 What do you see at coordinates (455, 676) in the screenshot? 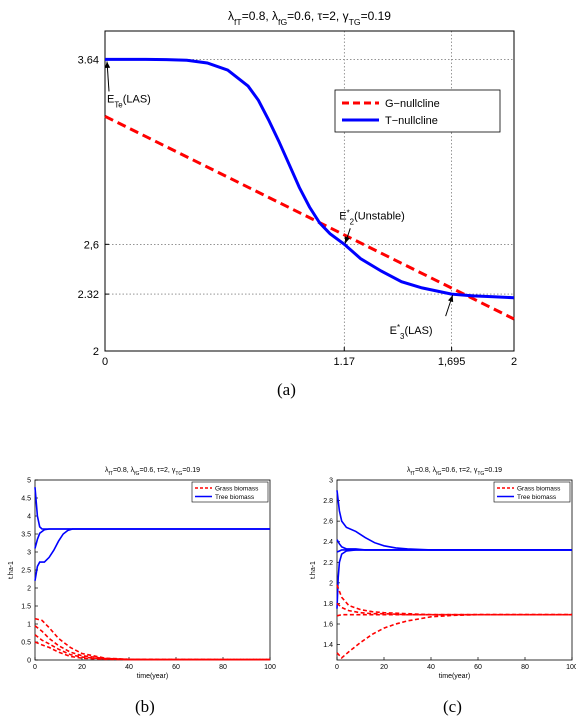
I see `chart-c-xlabel: time(year)` at bounding box center [455, 676].